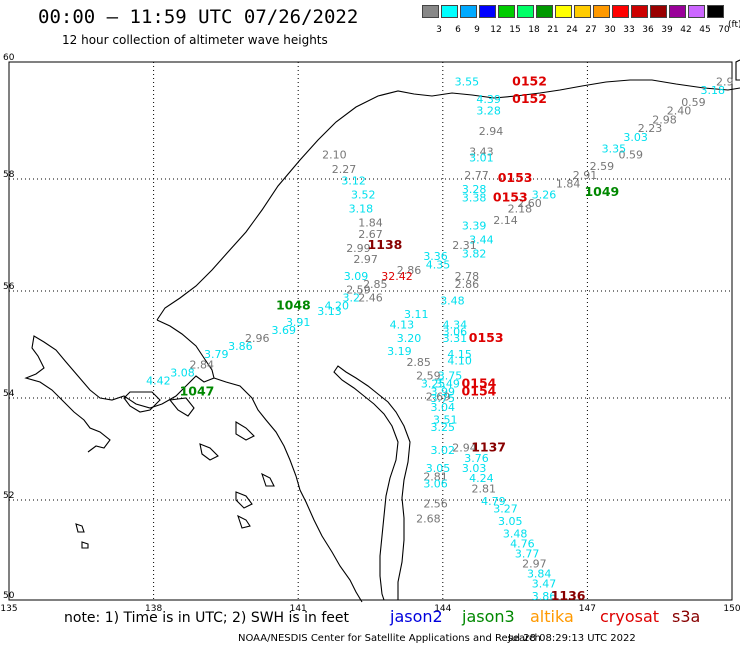 Image resolution: width=740 pixels, height=650 pixels. What do you see at coordinates (568, 183) in the screenshot?
I see `wave-height-label: 1.84` at bounding box center [568, 183].